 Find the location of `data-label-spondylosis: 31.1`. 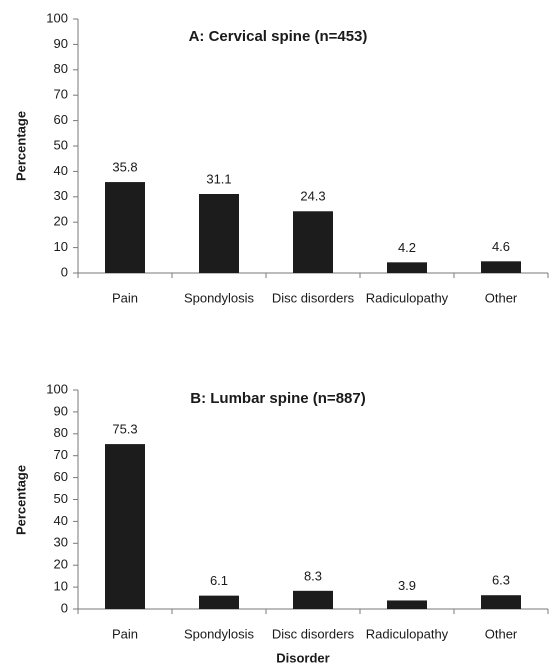

data-label-spondylosis: 31.1 is located at coordinates (218, 178).